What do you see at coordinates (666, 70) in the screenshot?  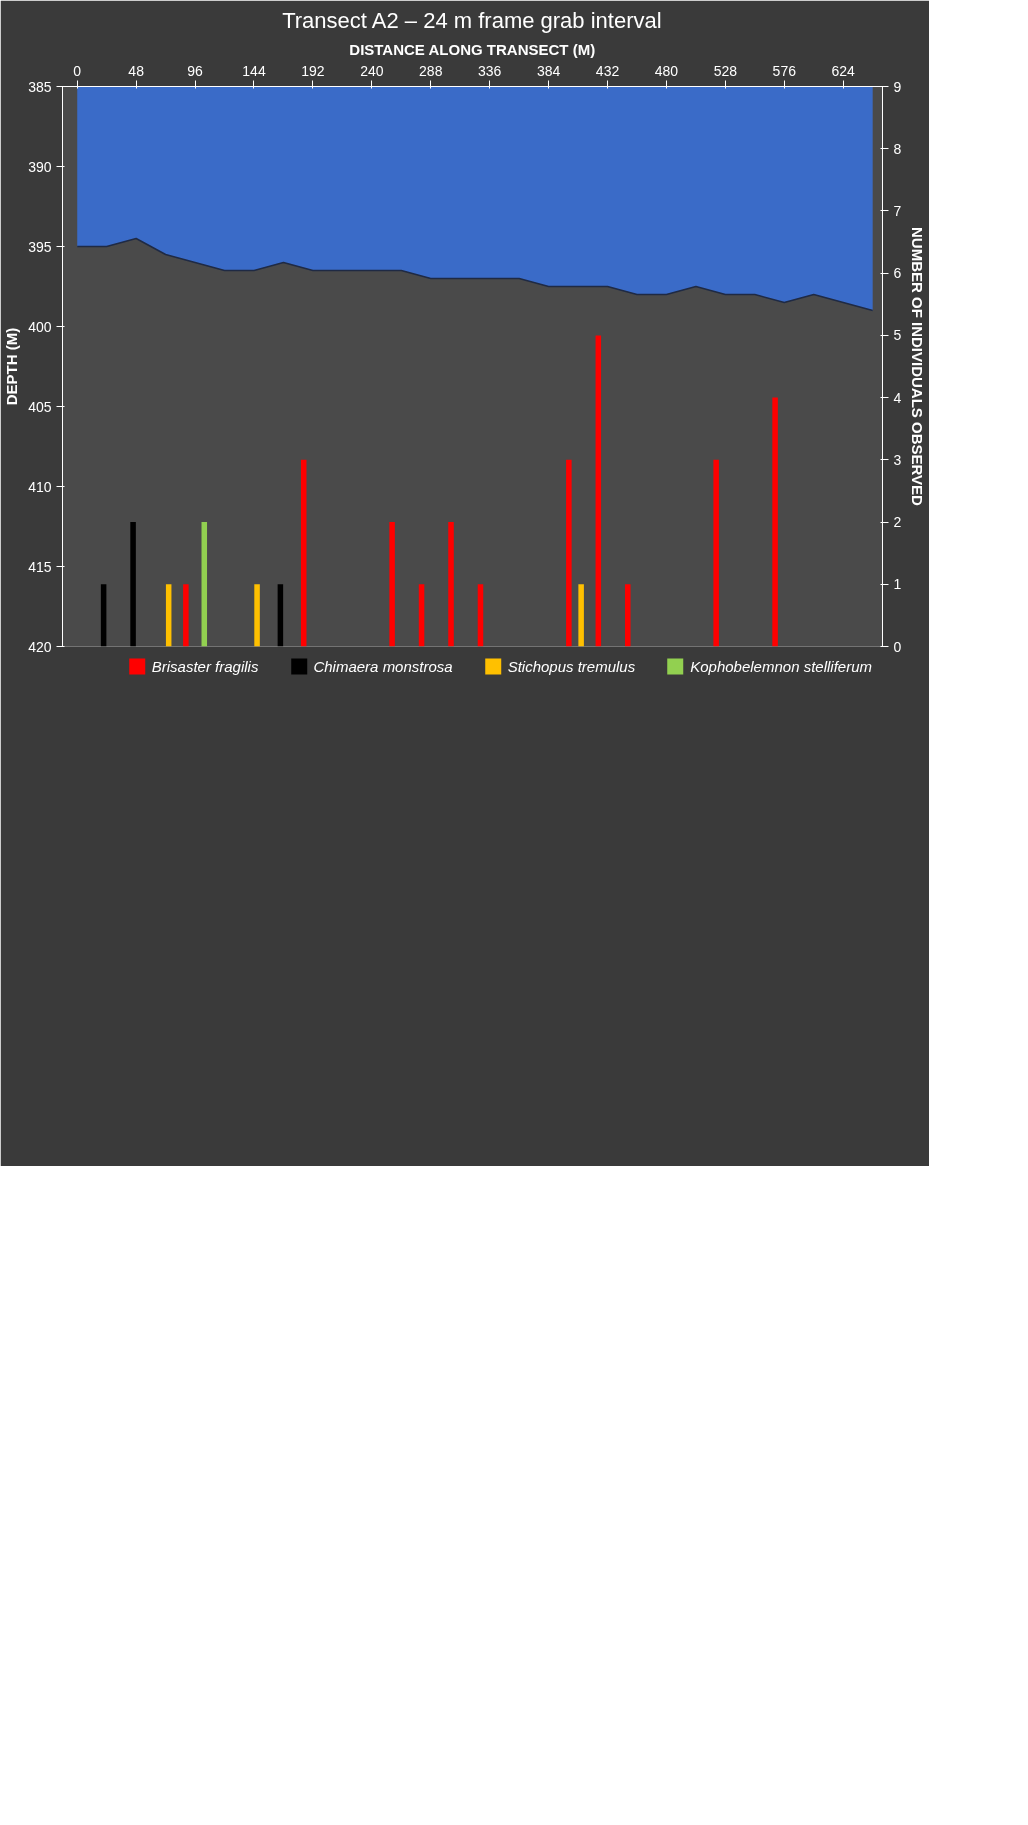 I see `x-tick-label: 480` at bounding box center [666, 70].